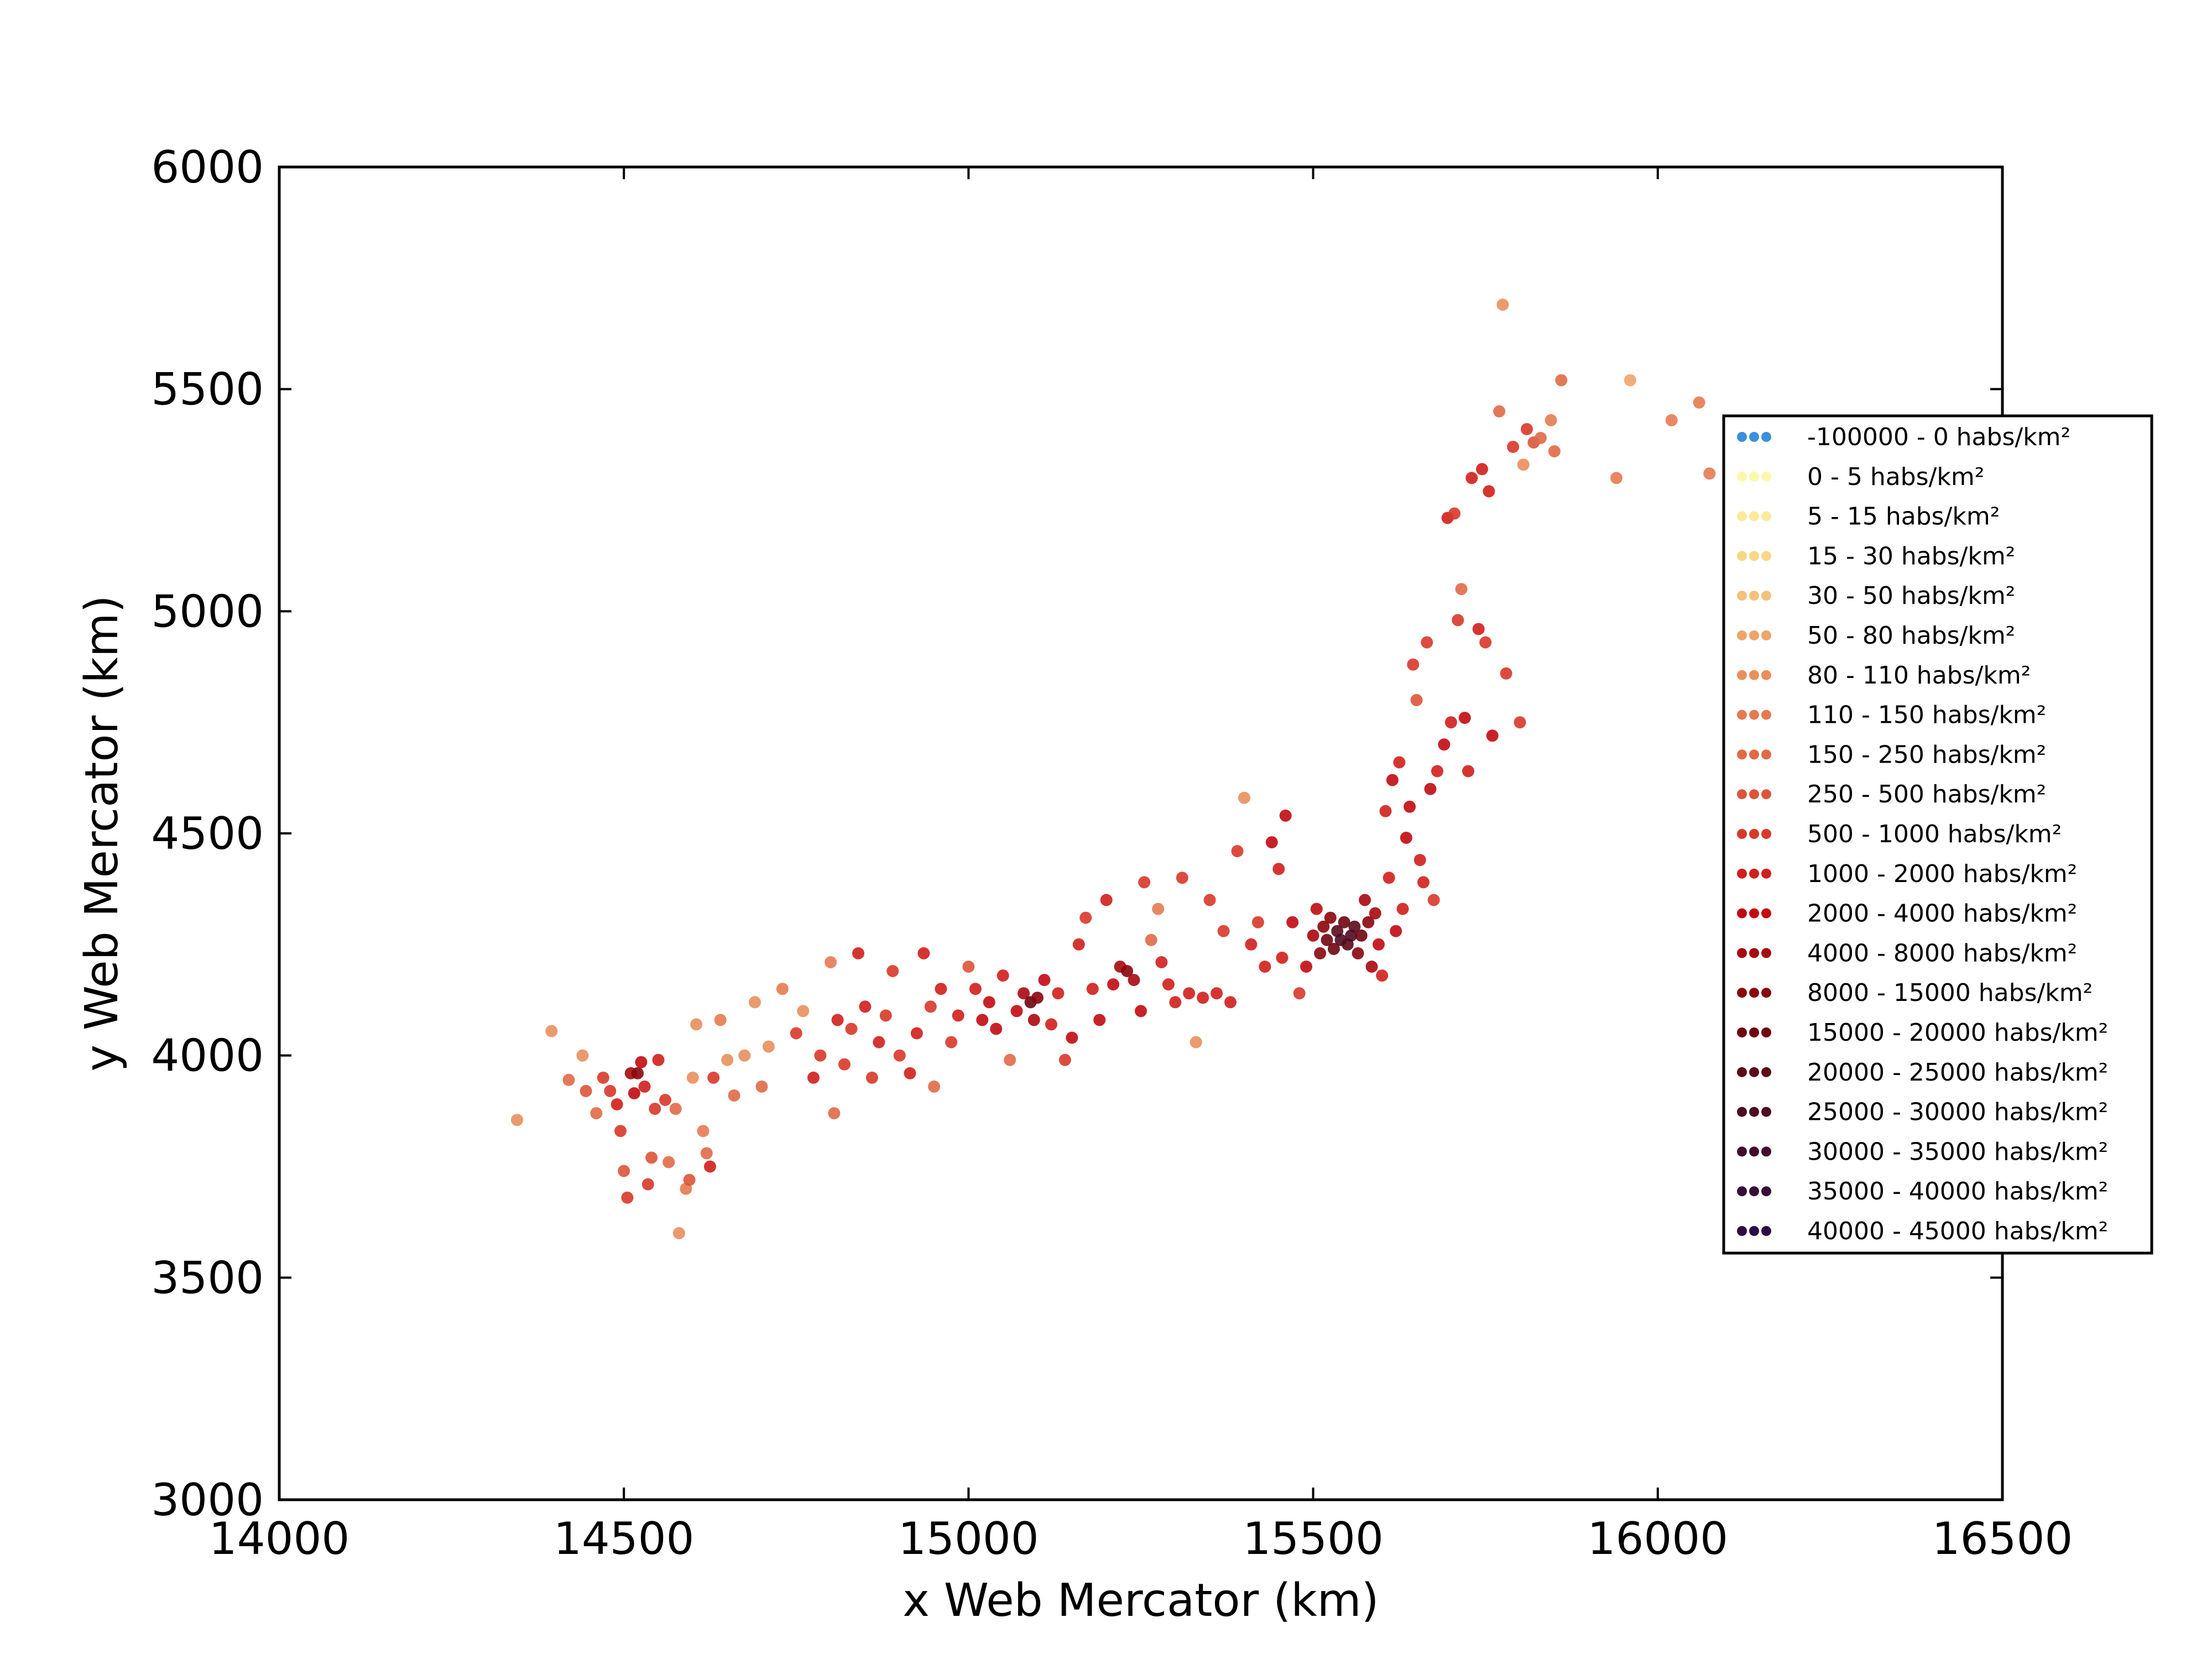  What do you see at coordinates (1876, 636) in the screenshot?
I see `legend-entry: 50 - 80 habs/km²` at bounding box center [1876, 636].